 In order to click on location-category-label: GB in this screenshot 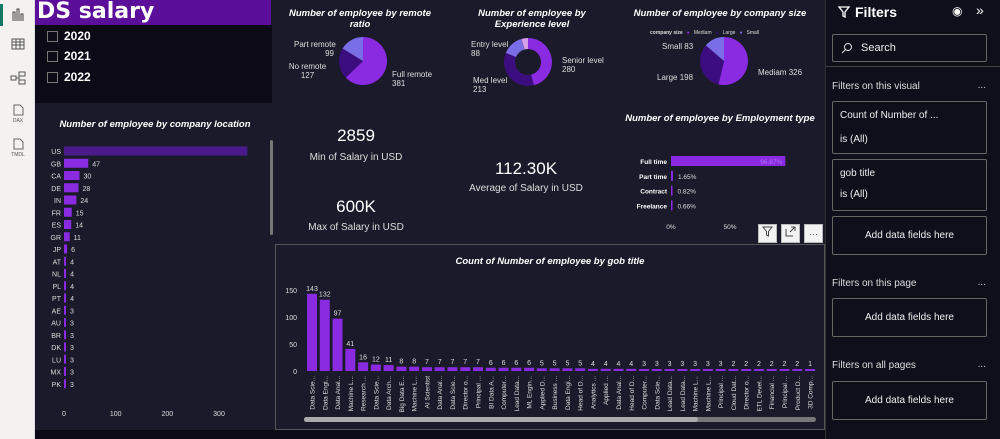, I will do `click(56, 164)`.